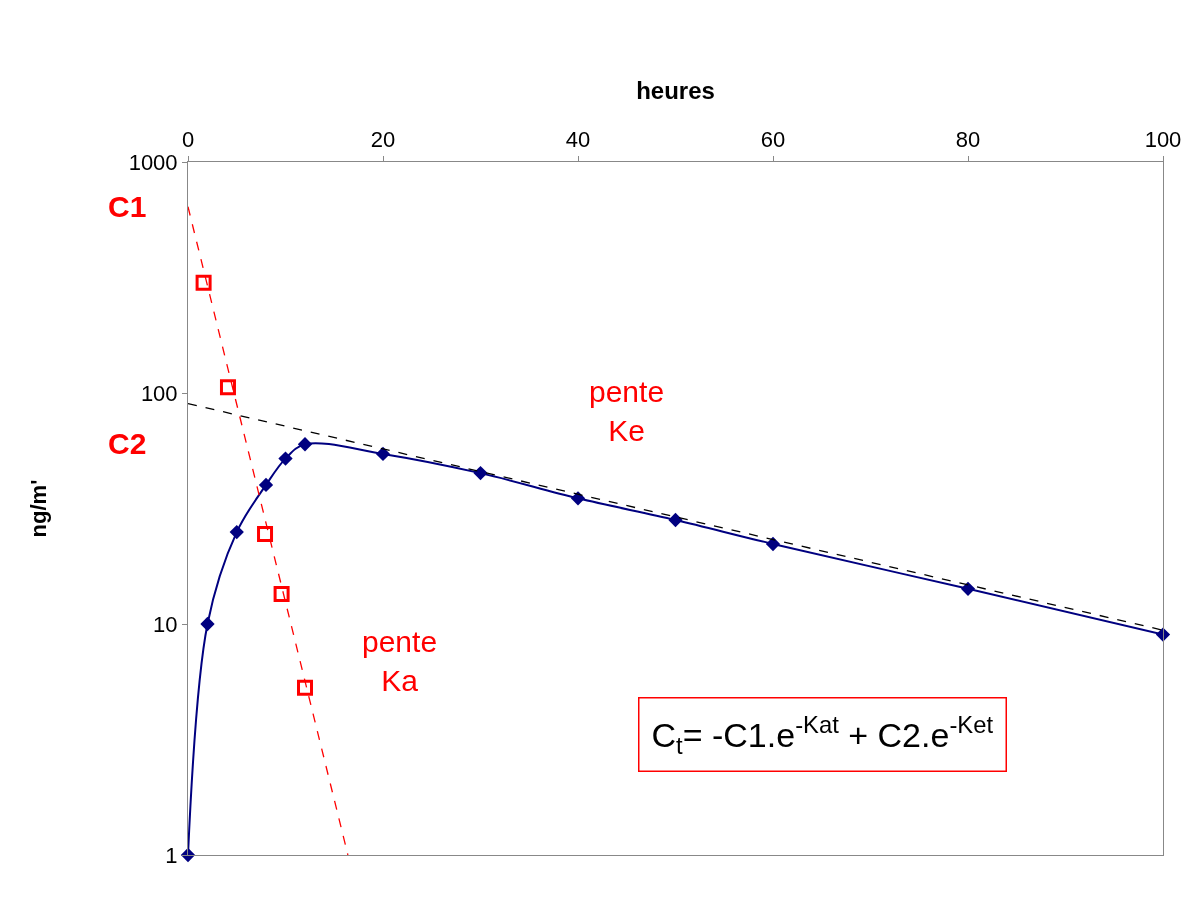  What do you see at coordinates (127, 206) in the screenshot?
I see `annotation: C1` at bounding box center [127, 206].